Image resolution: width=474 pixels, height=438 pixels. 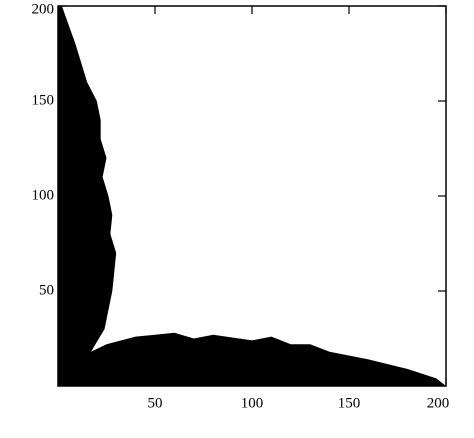 What do you see at coordinates (43, 100) in the screenshot?
I see `y-tick-label: 150` at bounding box center [43, 100].